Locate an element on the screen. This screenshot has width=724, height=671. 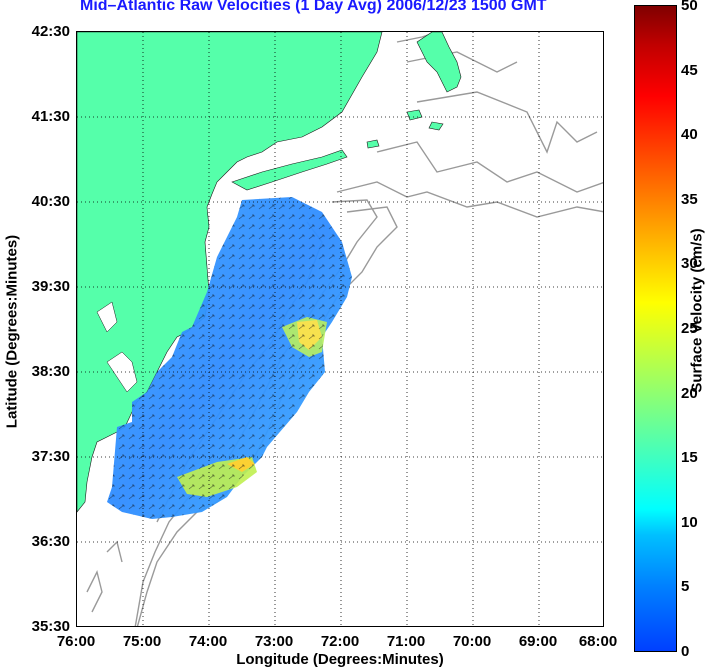
cape-cod is located at coordinates (439, 62).